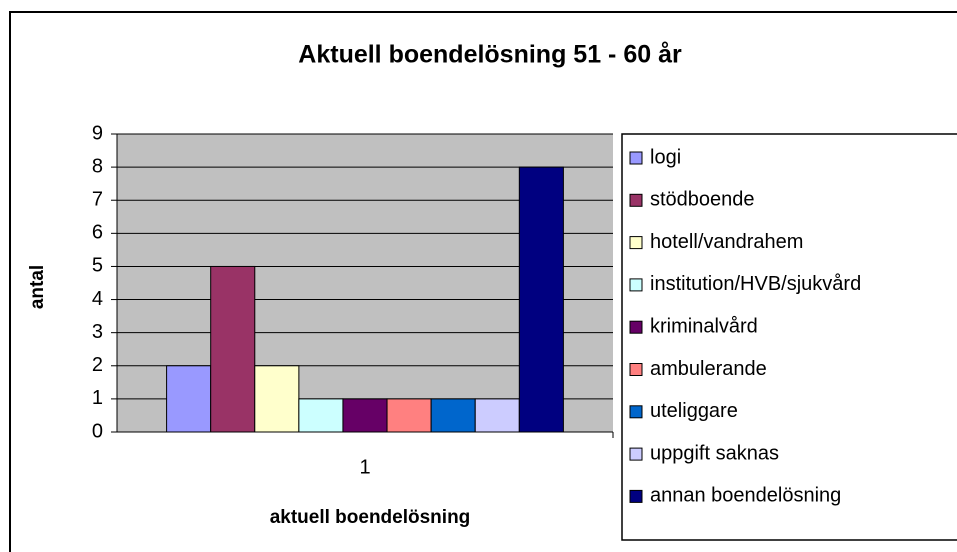 This screenshot has width=957, height=552. Describe the element at coordinates (708, 369) in the screenshot. I see `legend-label: ambulerande` at that location.